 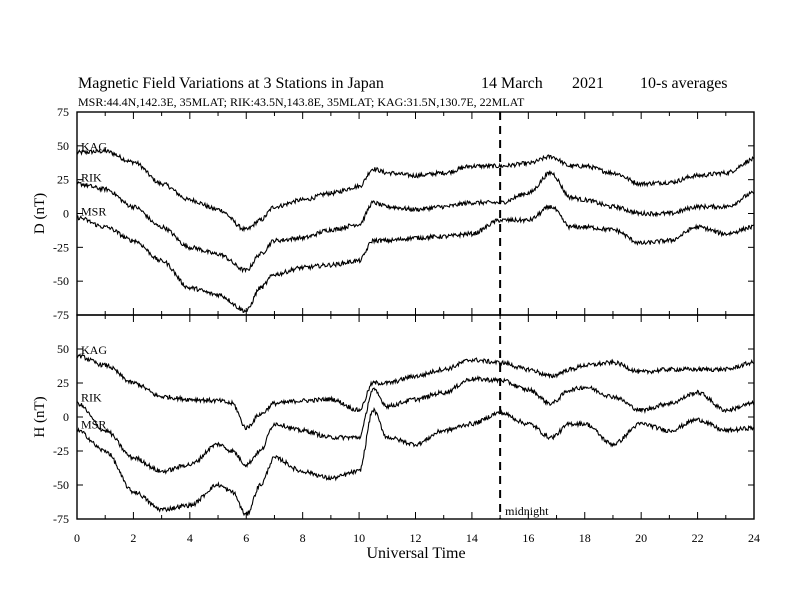 What do you see at coordinates (303, 538) in the screenshot?
I see `x-tick-label: 8` at bounding box center [303, 538].